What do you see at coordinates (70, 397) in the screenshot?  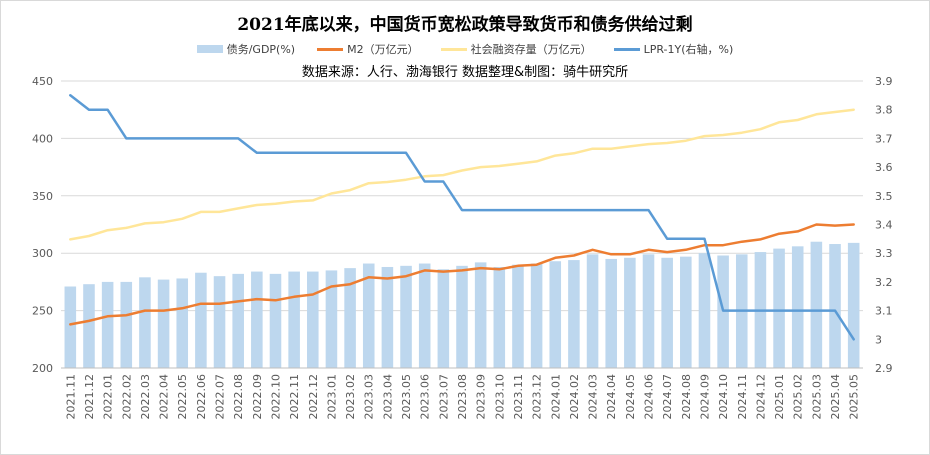 I see `x-tick-label: 2021.11` at bounding box center [70, 397].